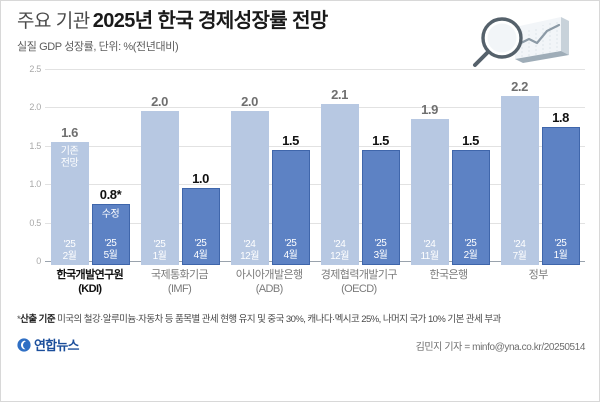 The height and width of the screenshot is (402, 600). What do you see at coordinates (69, 133) in the screenshot?
I see `bar-value-label: 1.6` at bounding box center [69, 133].